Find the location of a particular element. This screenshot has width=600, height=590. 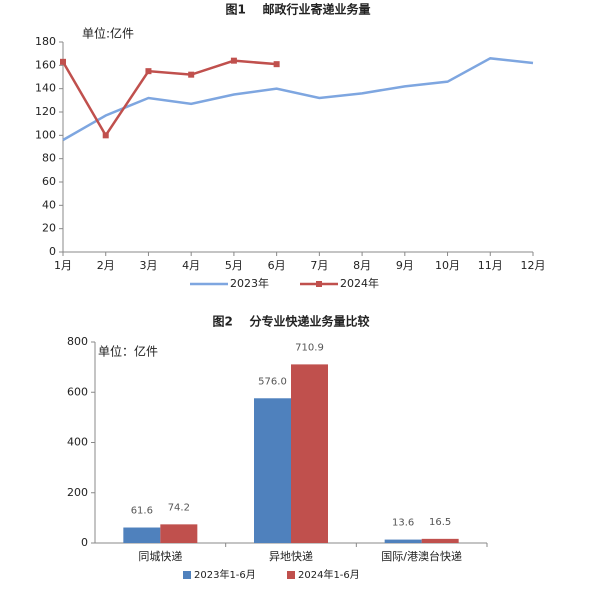

value-label: 61.6 is located at coordinates (142, 511).